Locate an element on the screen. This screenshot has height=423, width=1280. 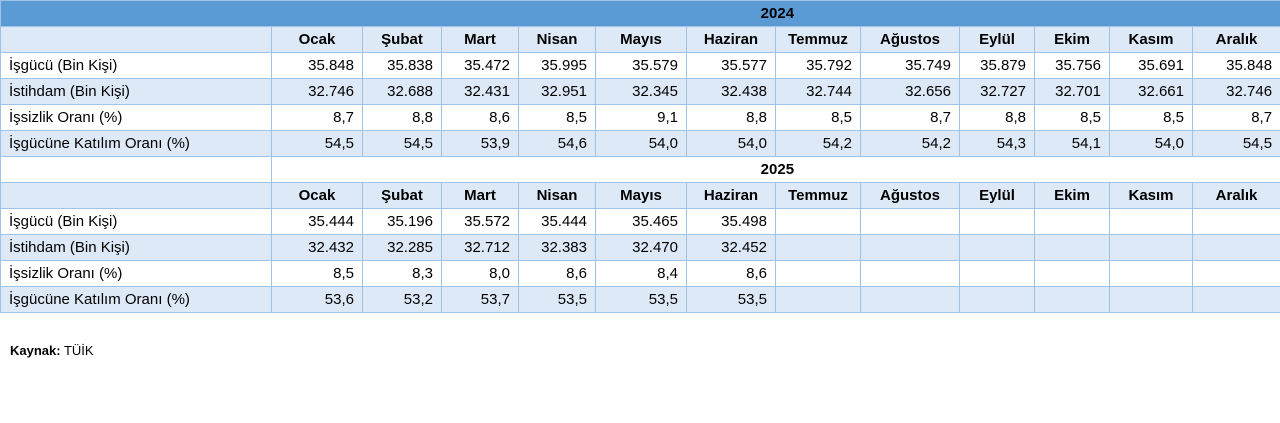
value-cell: 35.465 is located at coordinates (641, 221).